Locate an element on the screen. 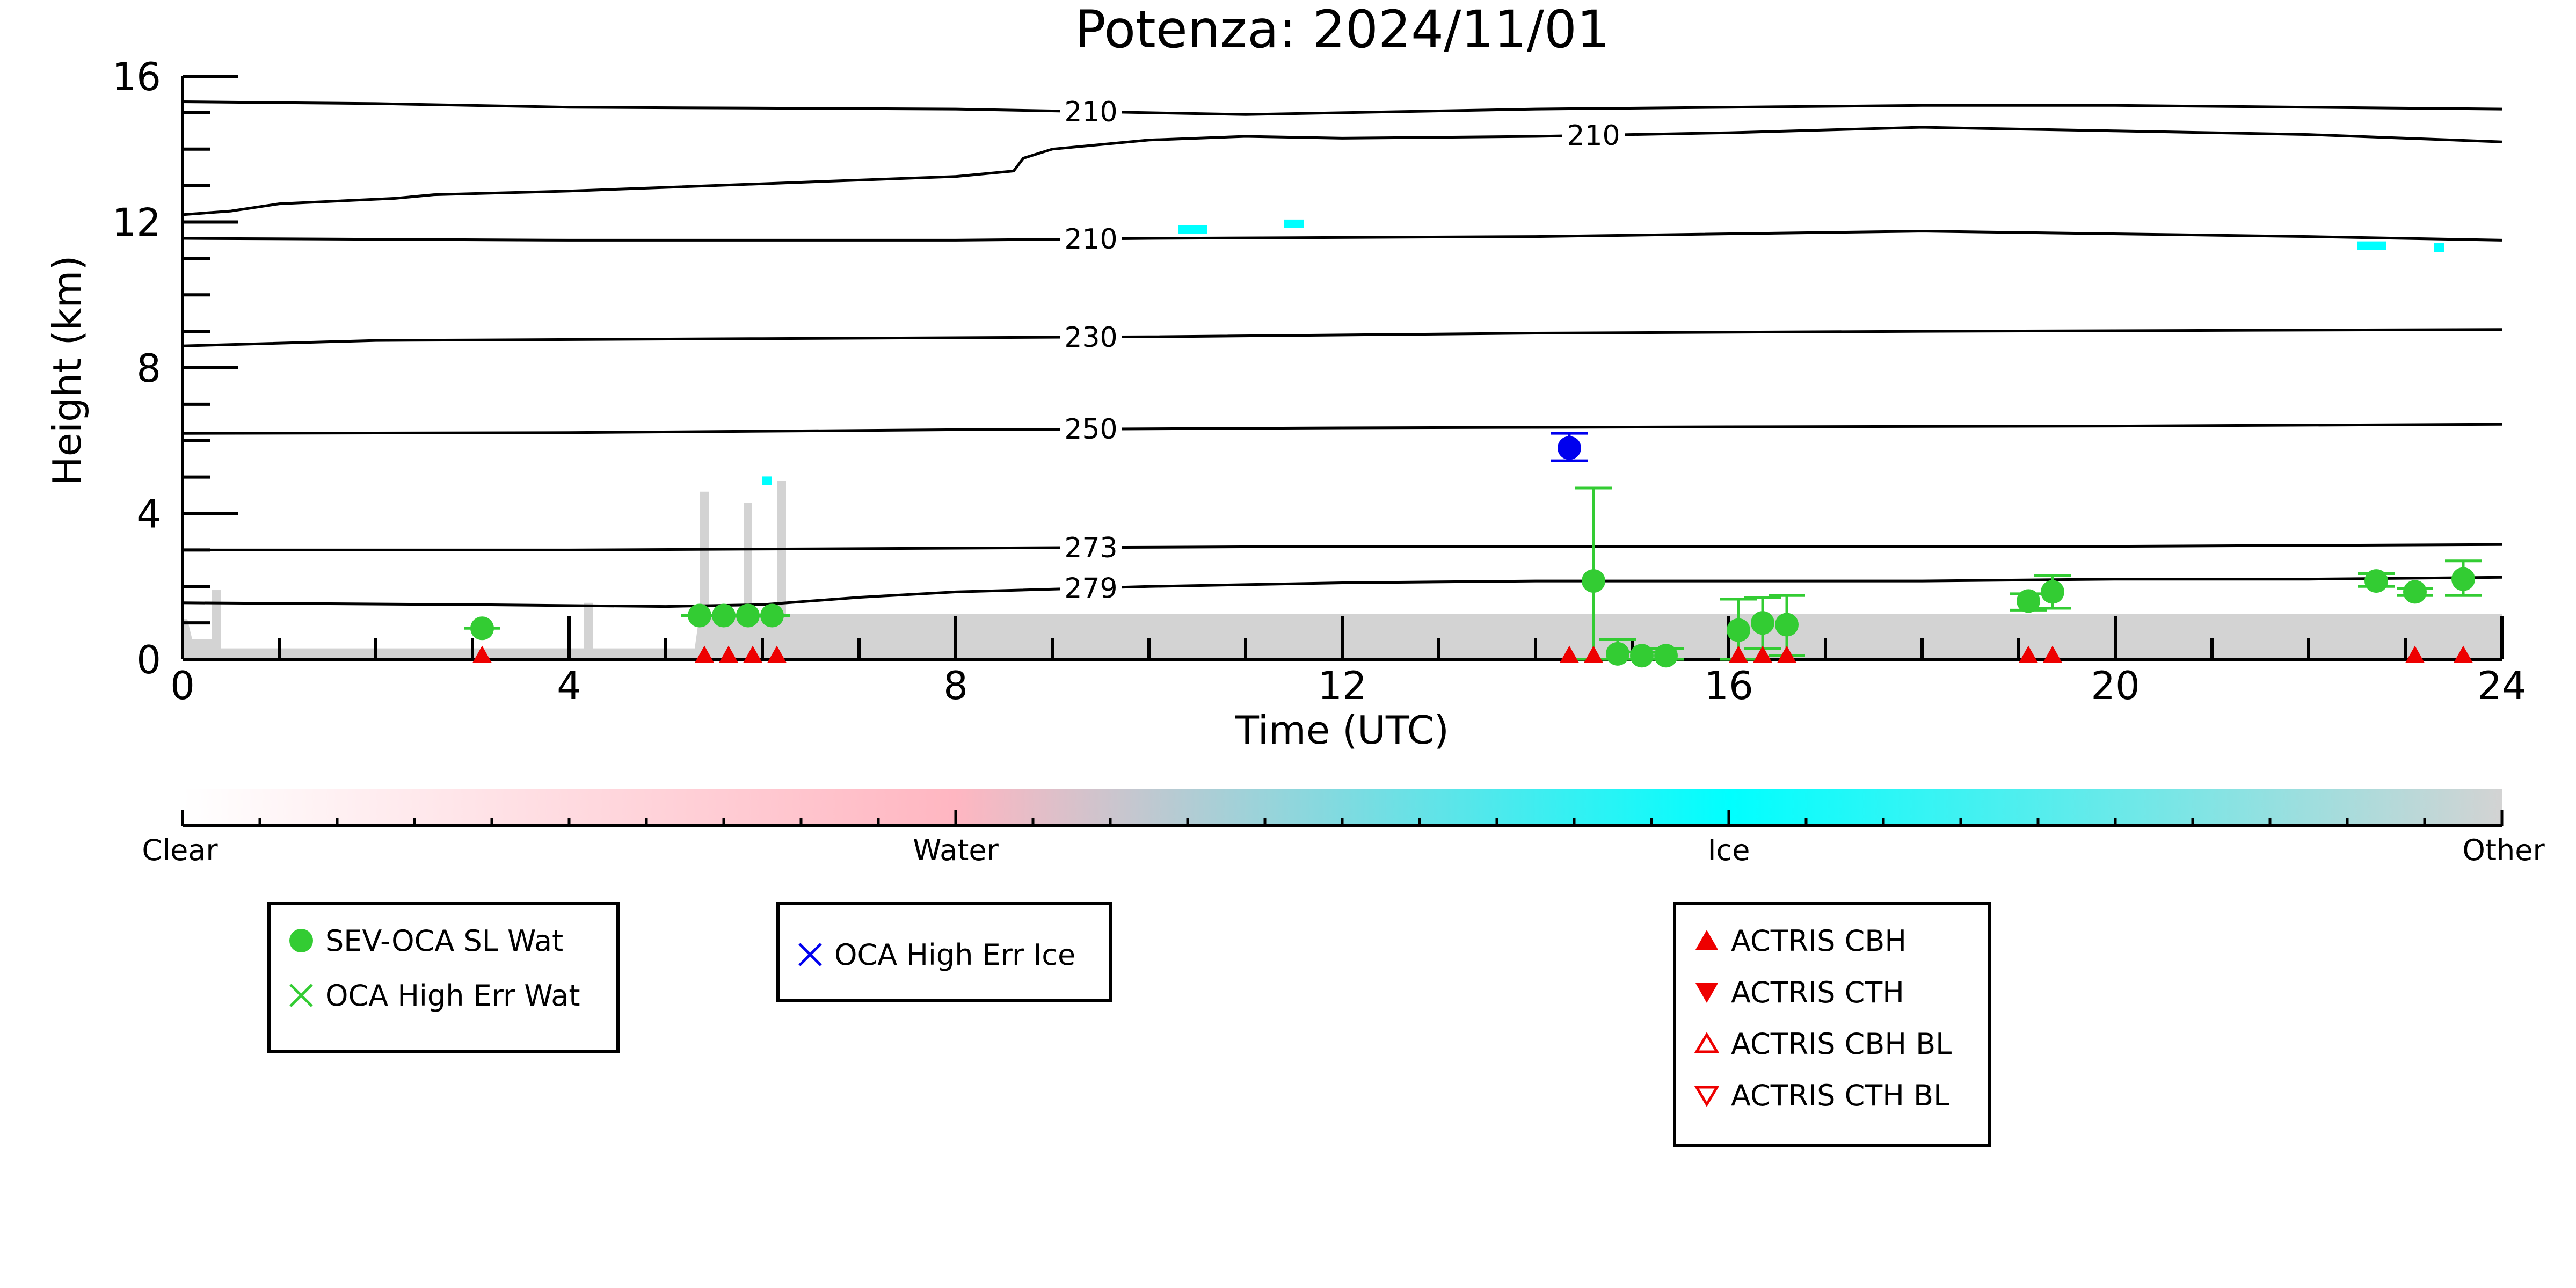  green-circle-icon is located at coordinates (301, 941).